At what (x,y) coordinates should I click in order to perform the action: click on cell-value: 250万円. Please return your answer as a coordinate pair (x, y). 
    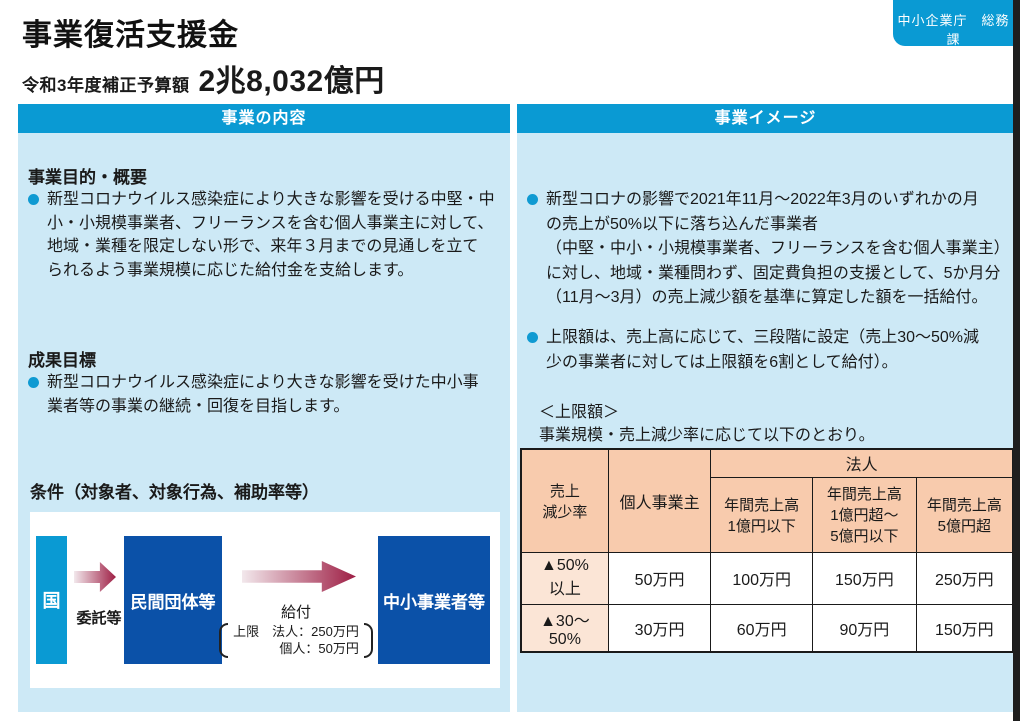
    Looking at the image, I should click on (964, 578).